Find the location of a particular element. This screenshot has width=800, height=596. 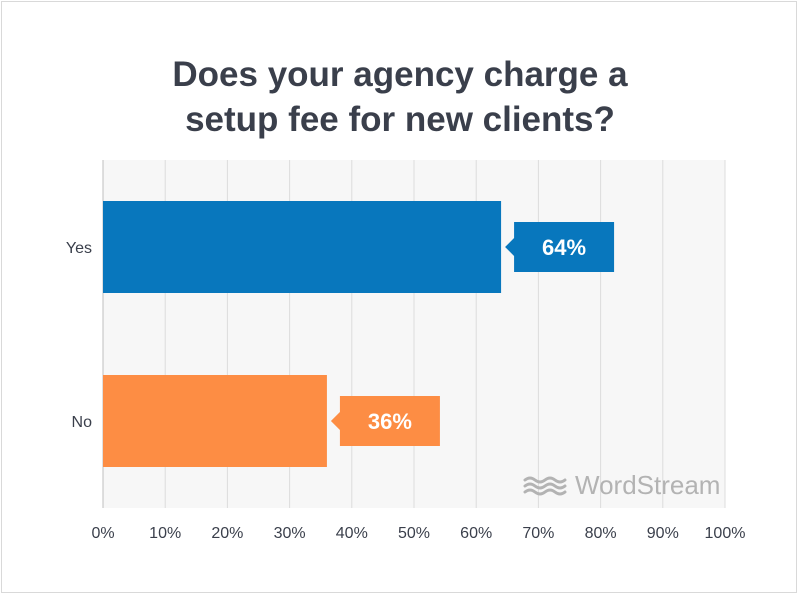

title-line-1: Does your agency charge a is located at coordinates (400, 74).